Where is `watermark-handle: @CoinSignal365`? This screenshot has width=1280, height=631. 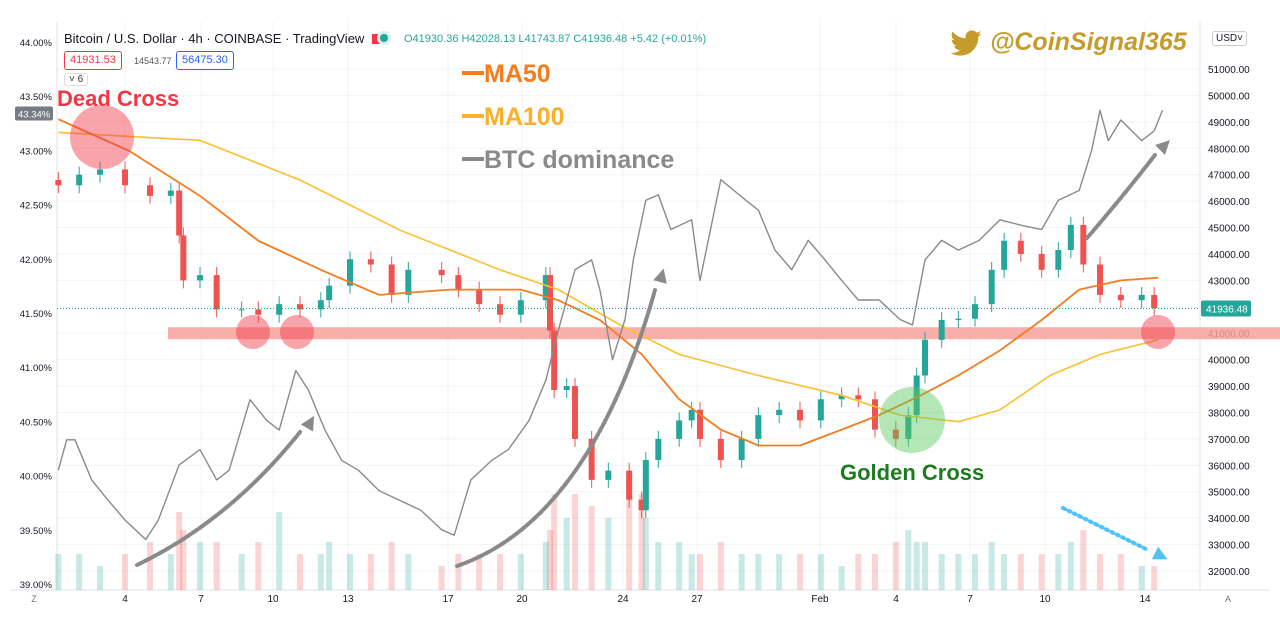 watermark-handle: @CoinSignal365 is located at coordinates (1088, 42).